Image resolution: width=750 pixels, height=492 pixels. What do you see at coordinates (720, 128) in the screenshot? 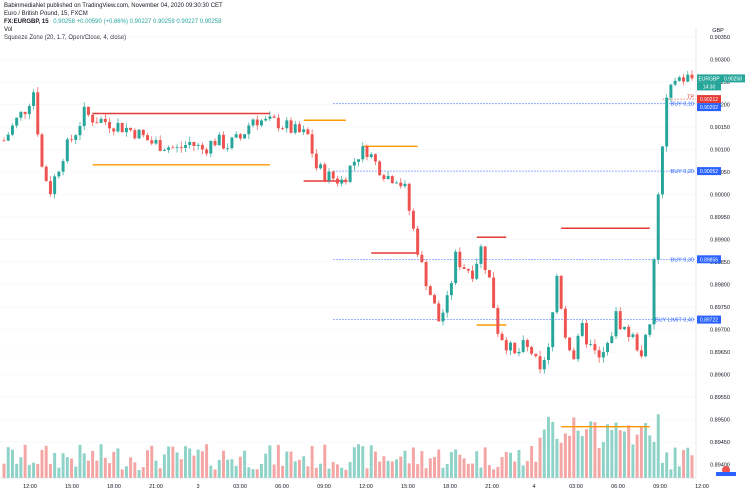
I see `price-tick-label: 0.90150` at bounding box center [720, 128].